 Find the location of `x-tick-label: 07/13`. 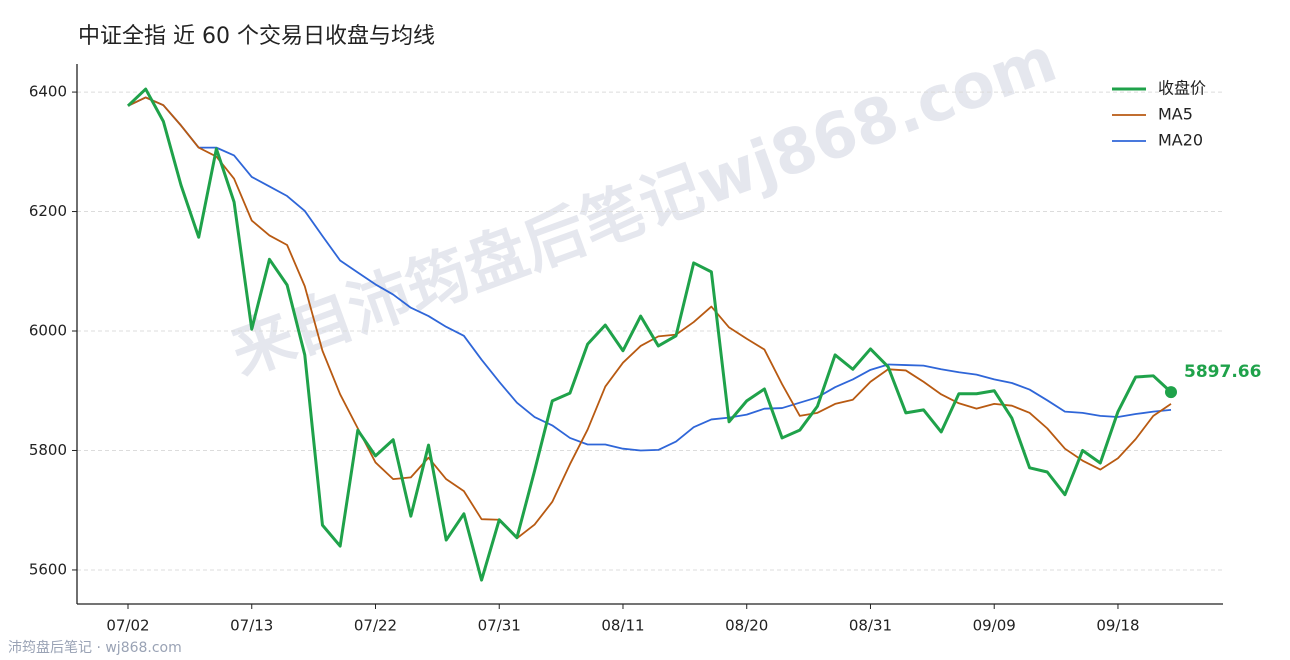

x-tick-label: 07/13 is located at coordinates (251, 626).